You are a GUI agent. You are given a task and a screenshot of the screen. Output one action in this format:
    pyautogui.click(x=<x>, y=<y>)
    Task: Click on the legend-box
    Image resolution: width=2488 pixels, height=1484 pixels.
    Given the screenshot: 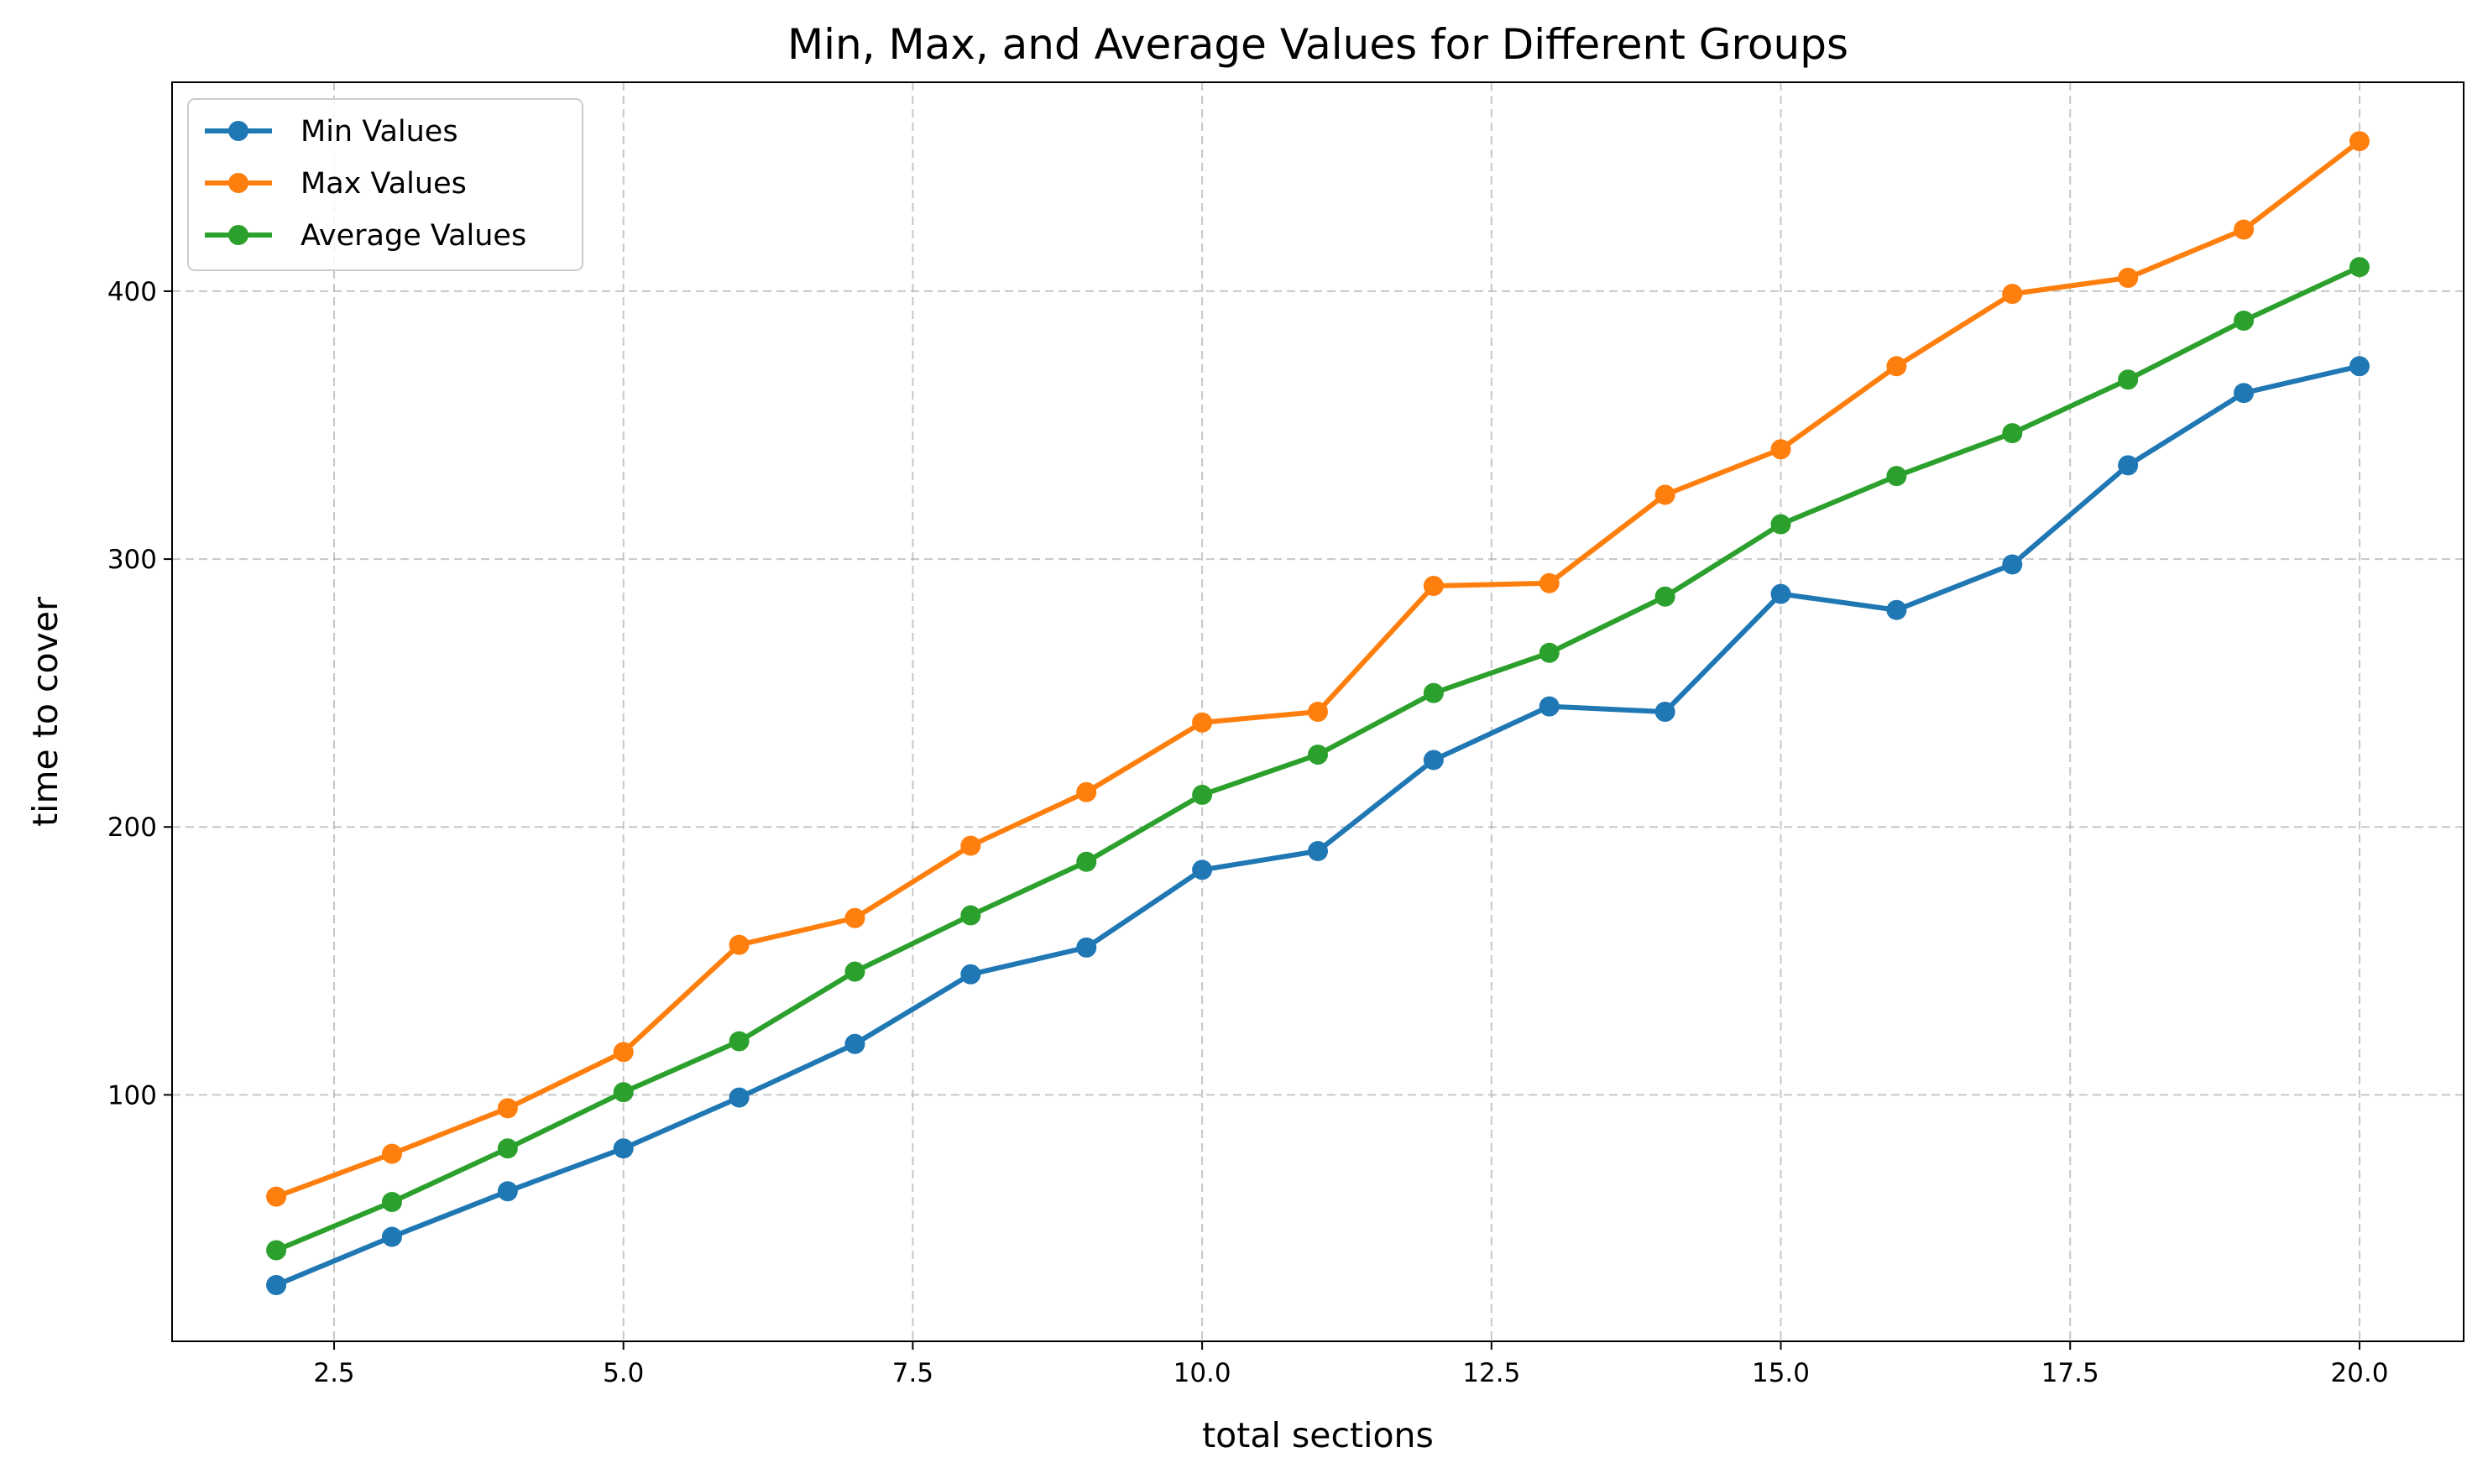 What is the action you would take?
    pyautogui.click(x=385, y=184)
    